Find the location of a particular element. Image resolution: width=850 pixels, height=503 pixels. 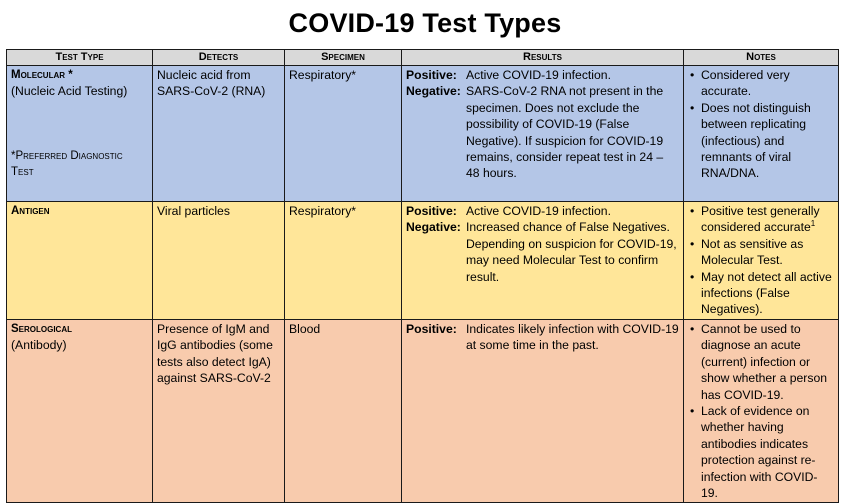

header-results: Results is located at coordinates (542, 57).